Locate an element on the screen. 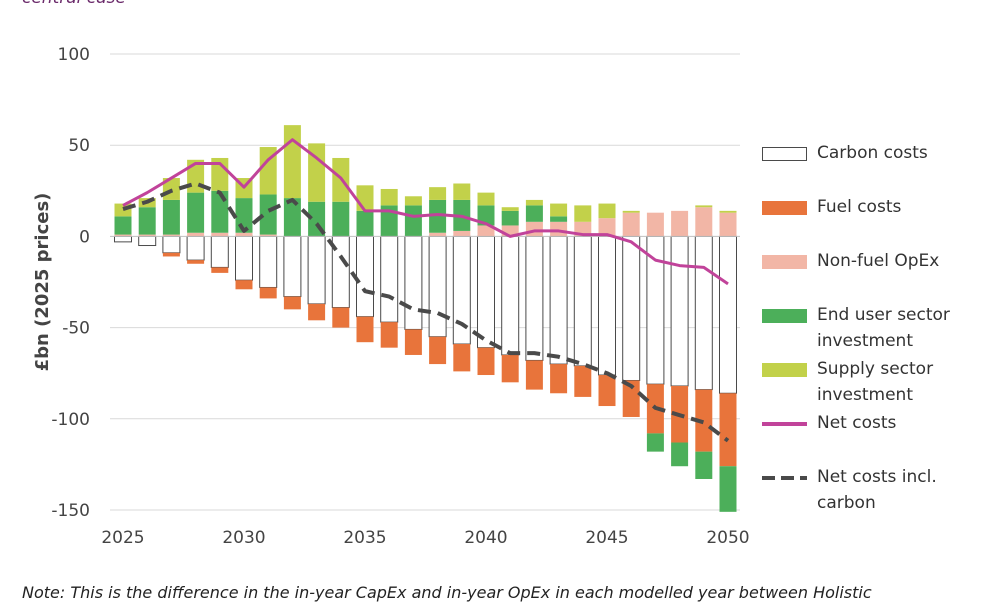 Image resolution: width=1000 pixels, height=602 pixels. bar-carbon-costs-2029 is located at coordinates (219, 251).